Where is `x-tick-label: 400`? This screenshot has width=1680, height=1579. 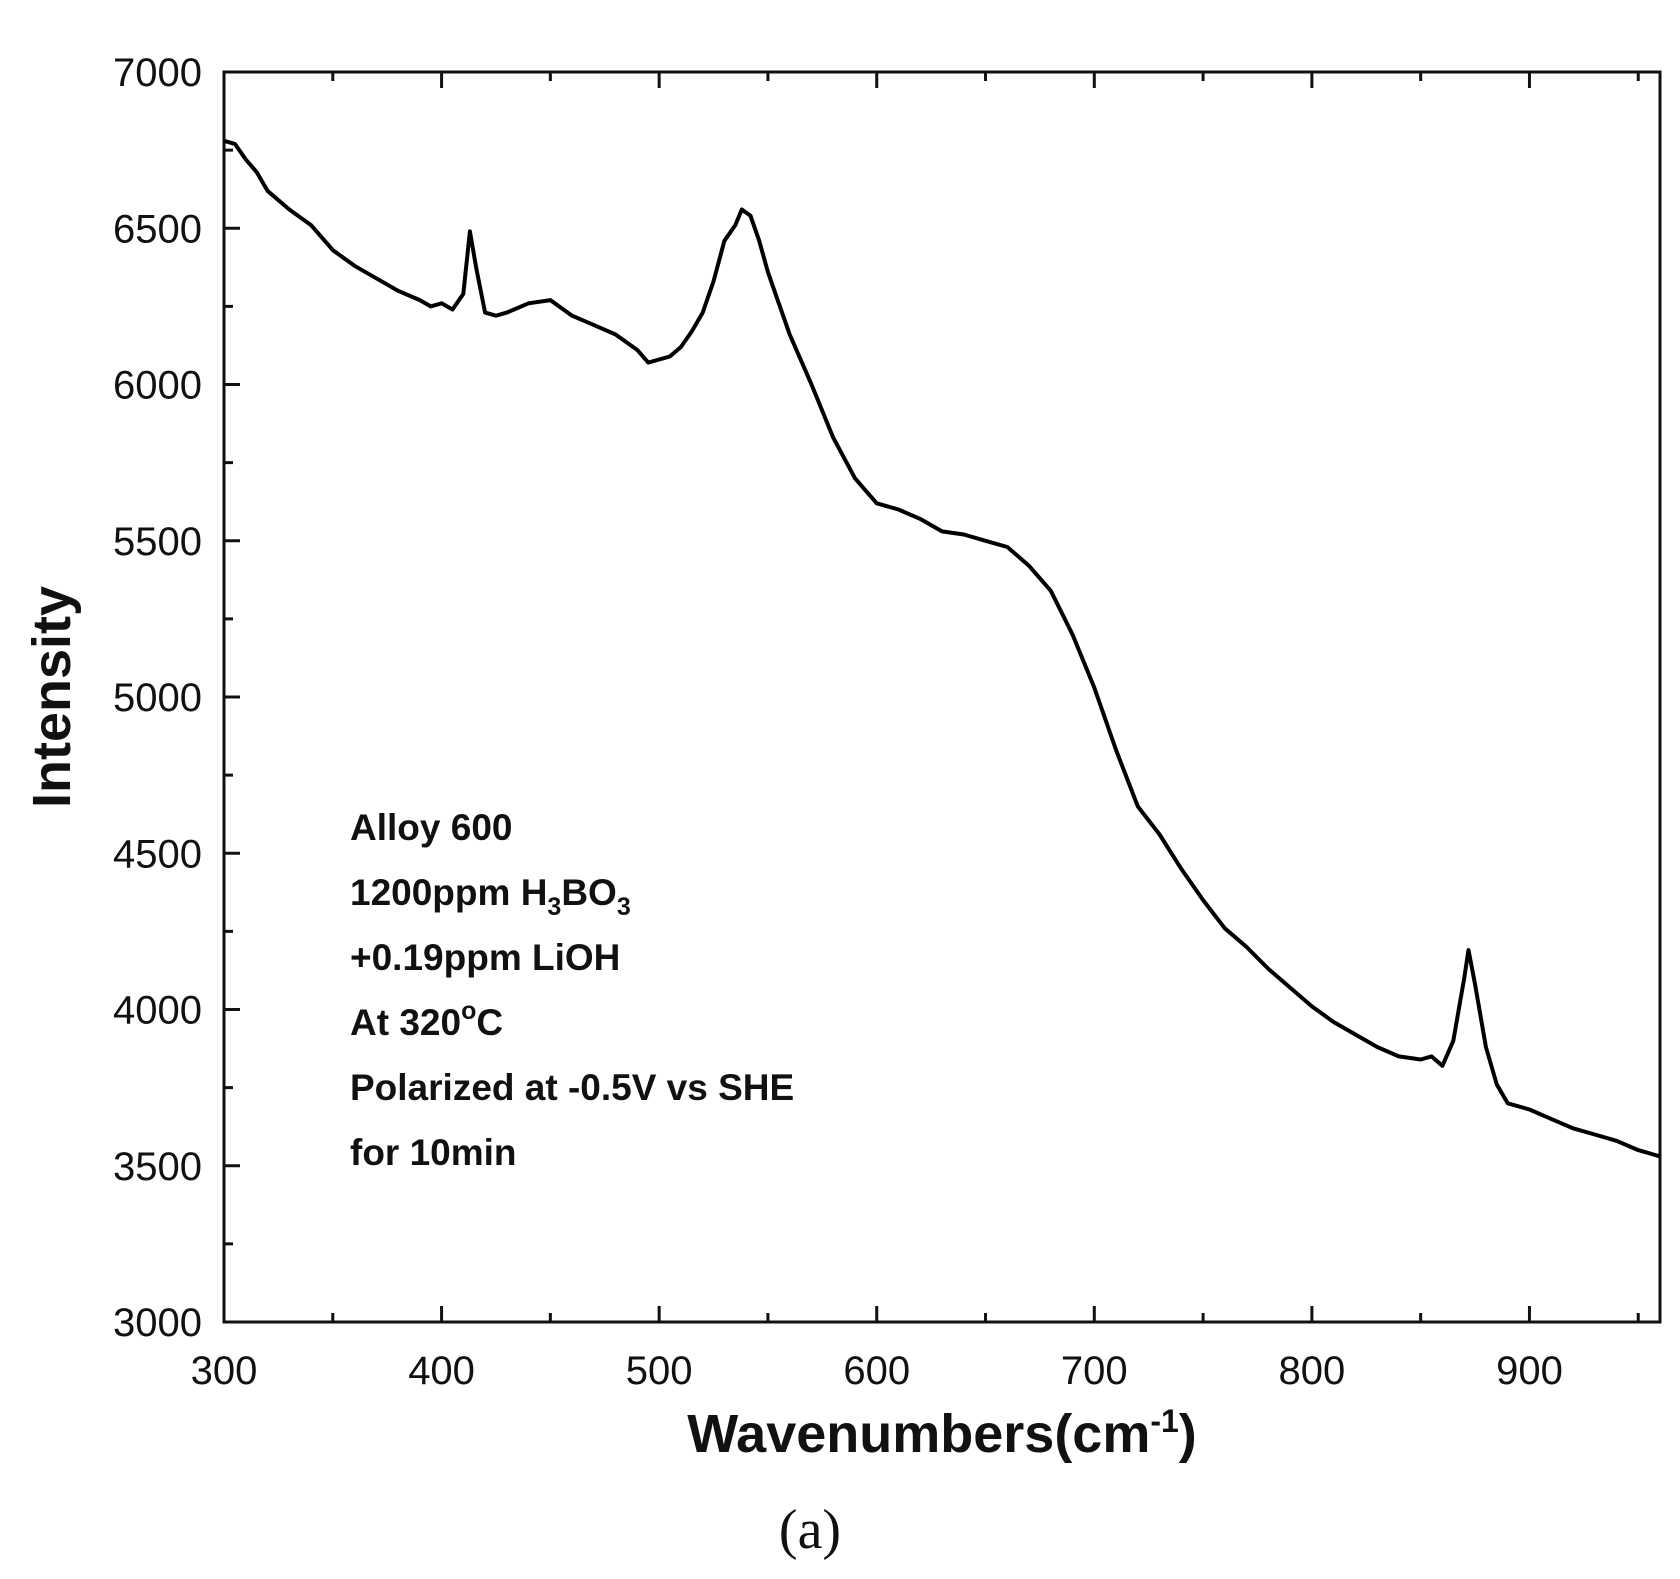
x-tick-label: 400 is located at coordinates (441, 1371).